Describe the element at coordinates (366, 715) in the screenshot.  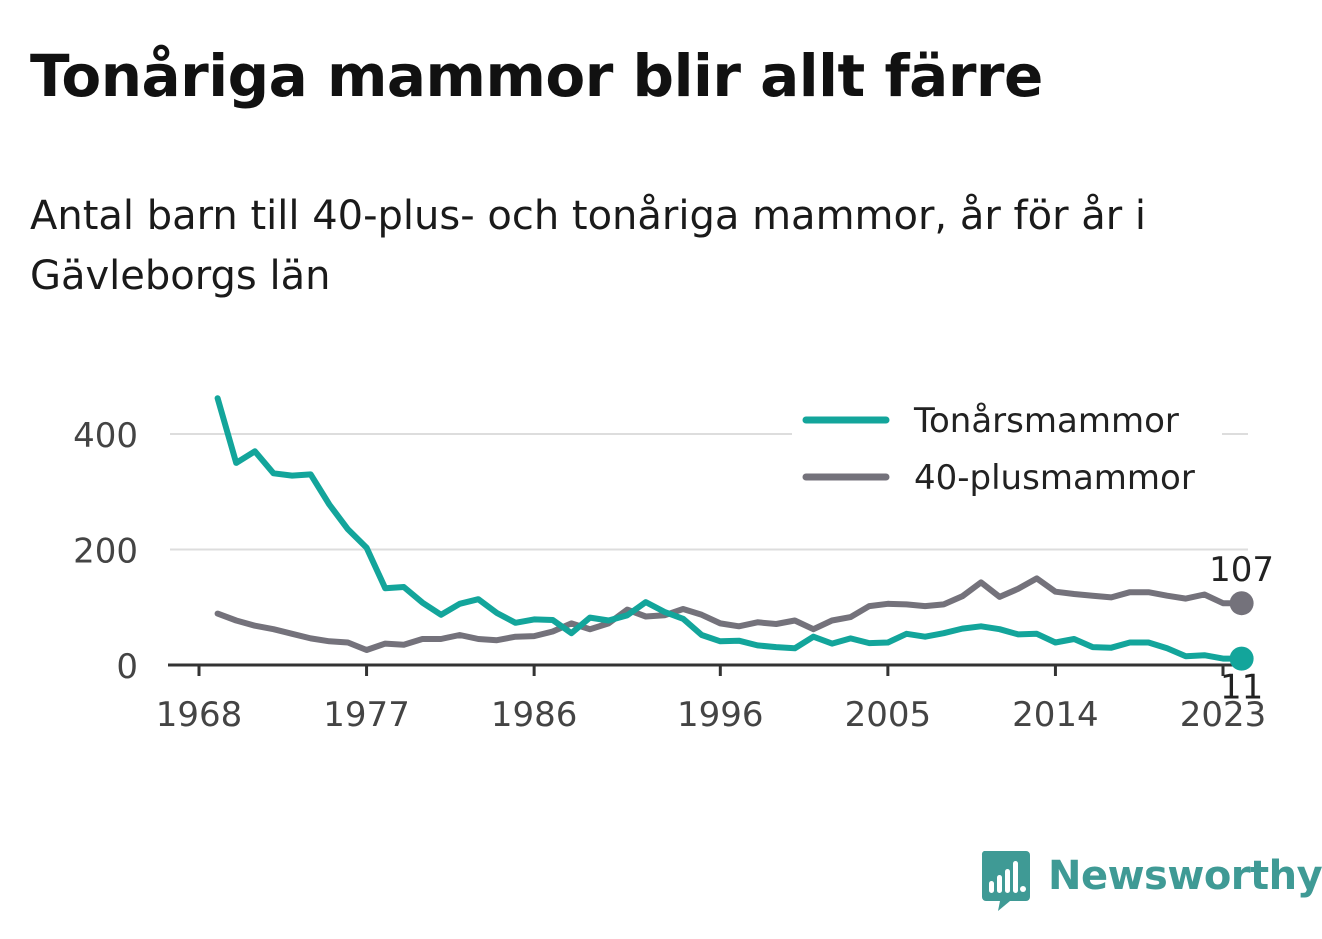
I see `x-tick-label: 1977` at that location.